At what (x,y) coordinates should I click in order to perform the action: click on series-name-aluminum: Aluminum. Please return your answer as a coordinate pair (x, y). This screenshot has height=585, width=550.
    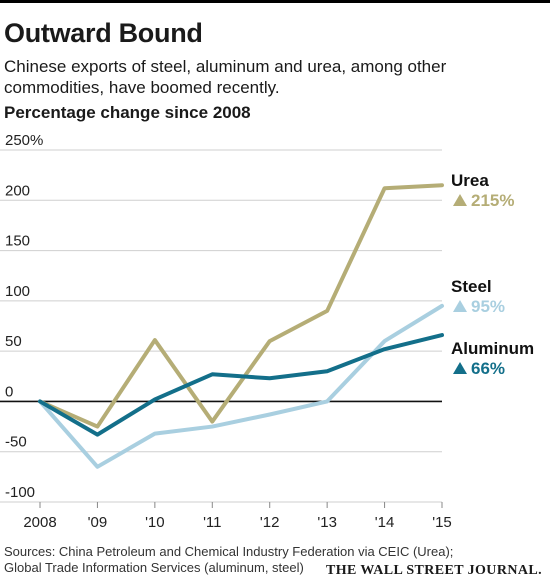
    Looking at the image, I should click on (492, 348).